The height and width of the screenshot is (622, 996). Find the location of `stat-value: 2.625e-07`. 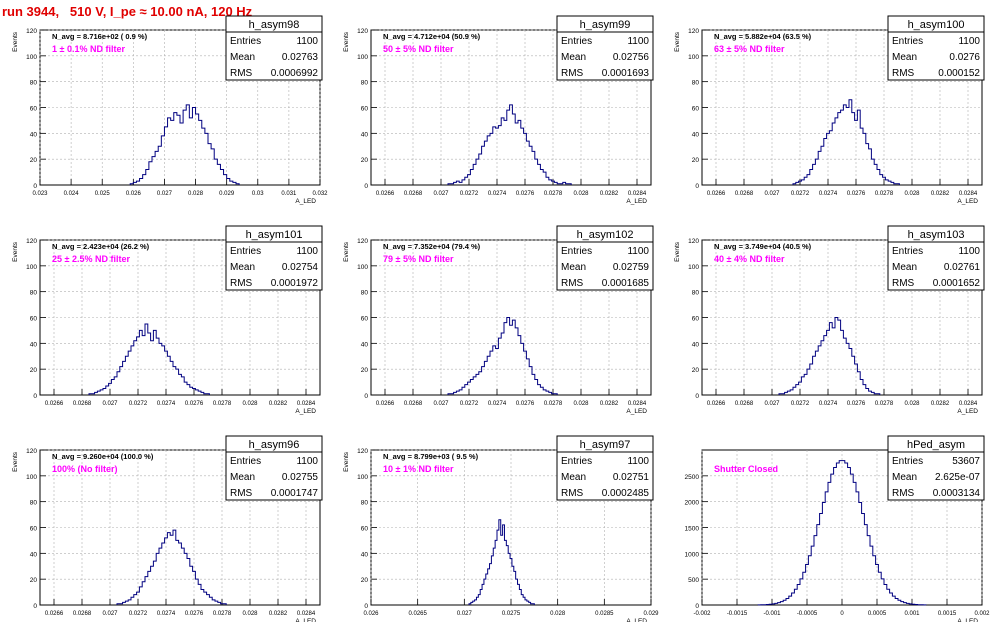

stat-value: 2.625e-07 is located at coordinates (957, 477).